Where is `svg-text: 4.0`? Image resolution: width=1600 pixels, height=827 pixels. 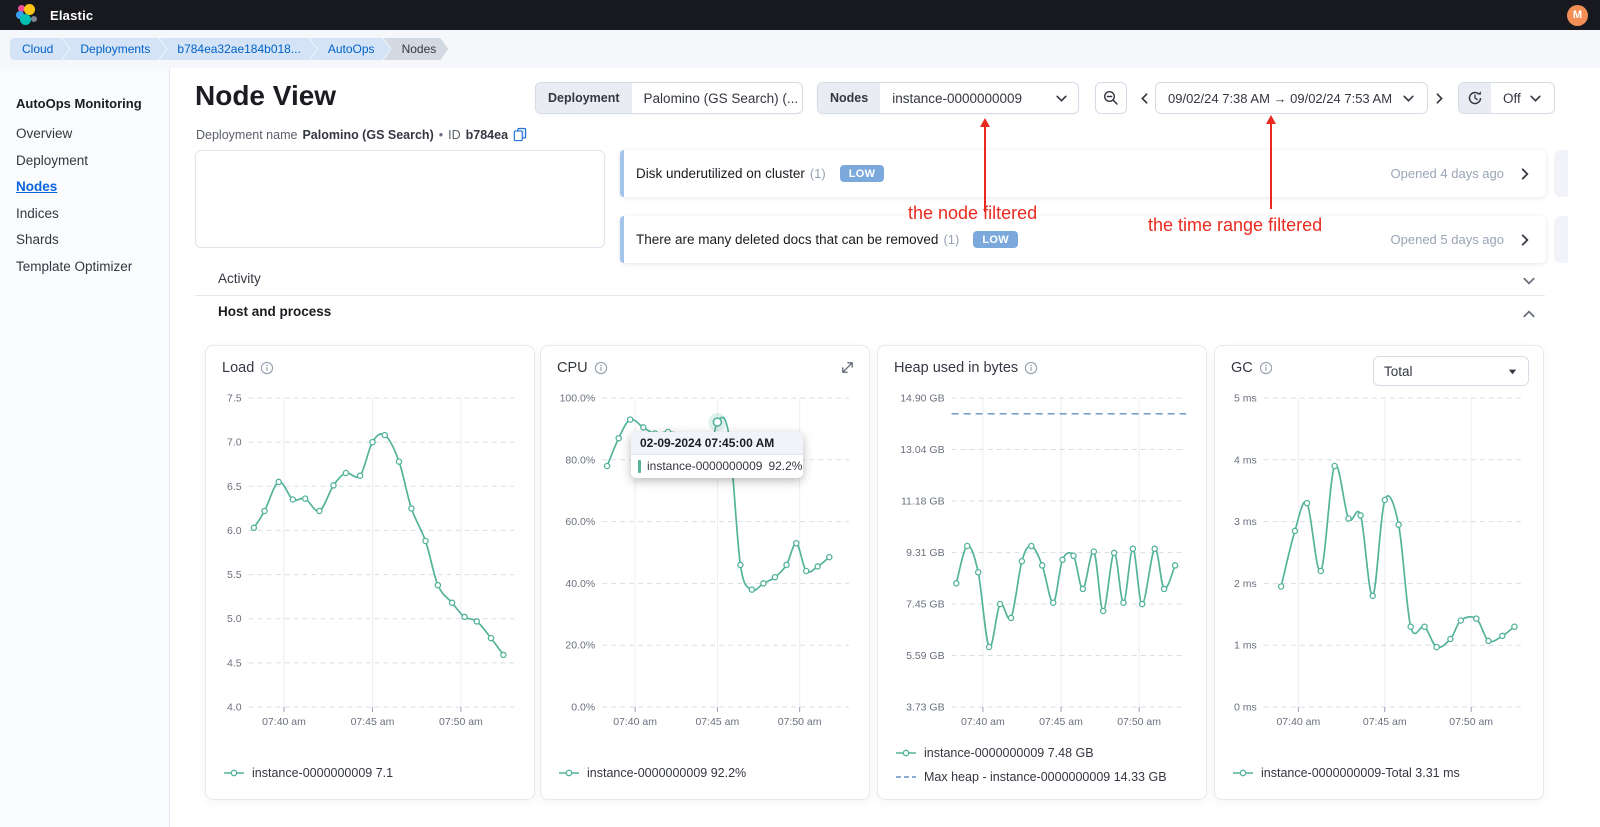 svg-text: 4.0 is located at coordinates (234, 708).